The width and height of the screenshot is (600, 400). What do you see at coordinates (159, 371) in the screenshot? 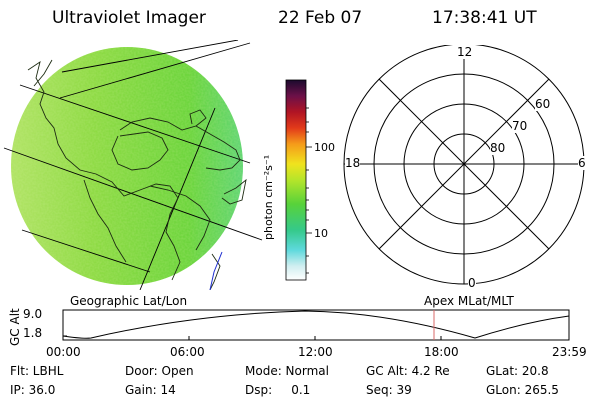
I see `status-door: Door: Open` at bounding box center [159, 371].